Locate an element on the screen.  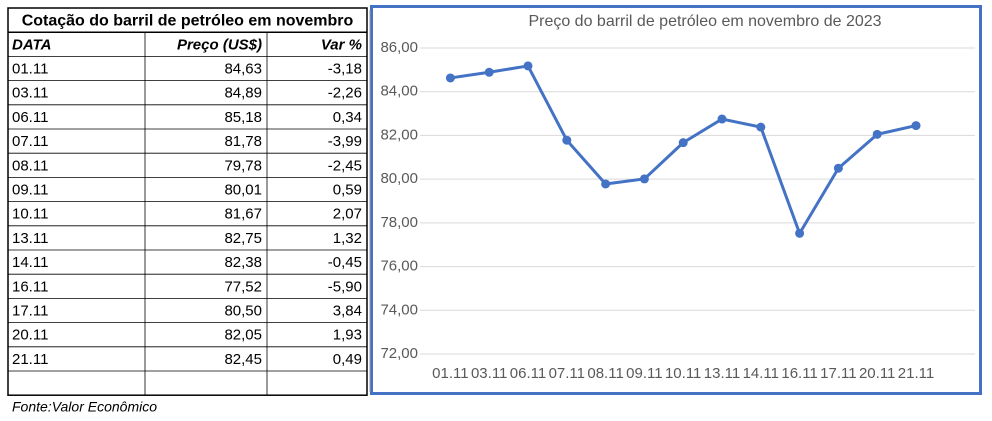
y-tick-label: 86,00 is located at coordinates (399, 47).